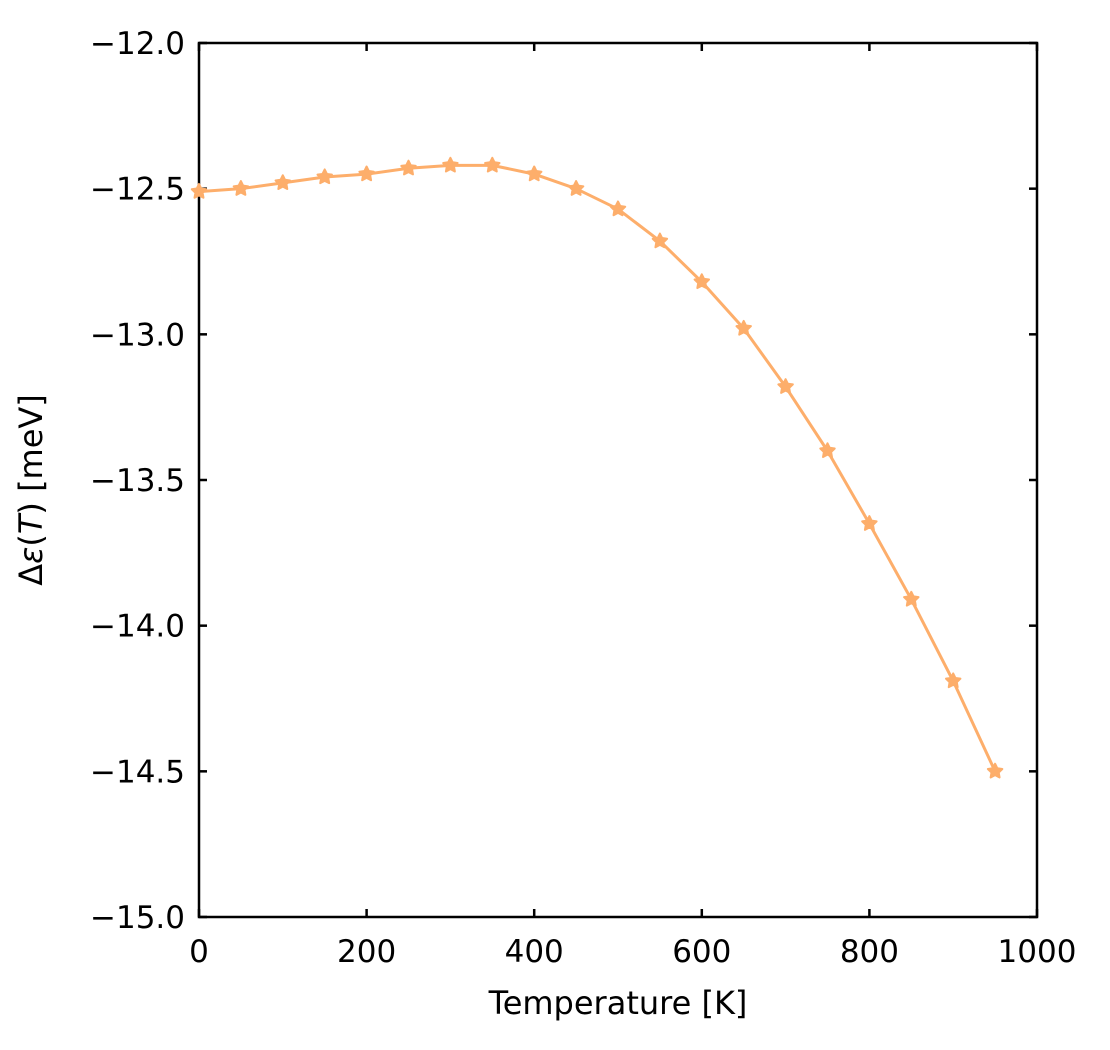 This screenshot has height=1050, width=1110. I want to click on y-tick-label: −14.0, so click(137, 627).